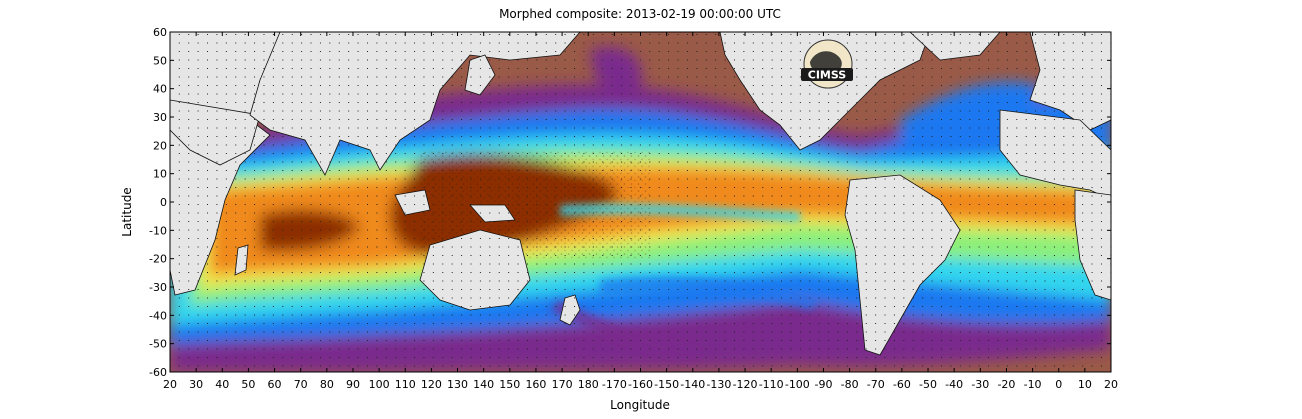 This screenshot has width=1302, height=419. What do you see at coordinates (745, 384) in the screenshot?
I see `x-tick-label: -120` at bounding box center [745, 384].